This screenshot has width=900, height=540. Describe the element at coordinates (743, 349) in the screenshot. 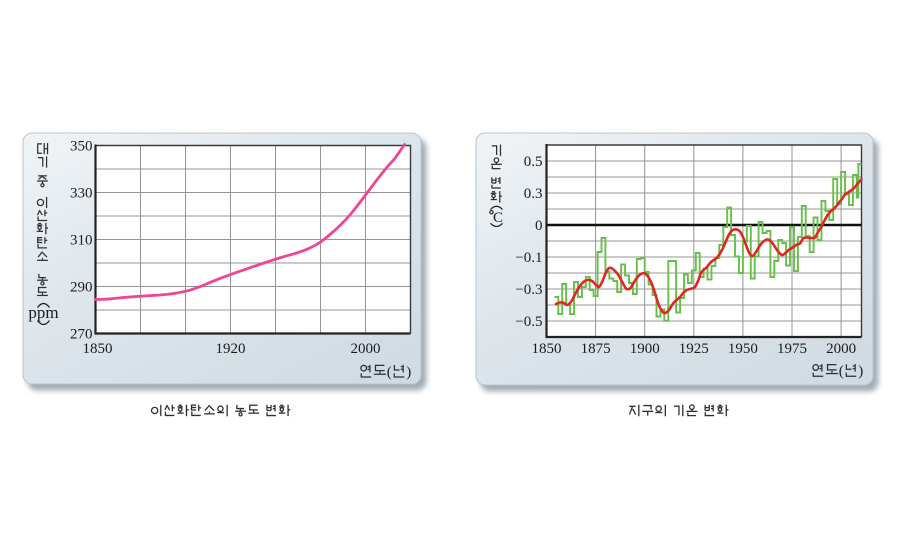

I see `svg-text: 1950` at that location.